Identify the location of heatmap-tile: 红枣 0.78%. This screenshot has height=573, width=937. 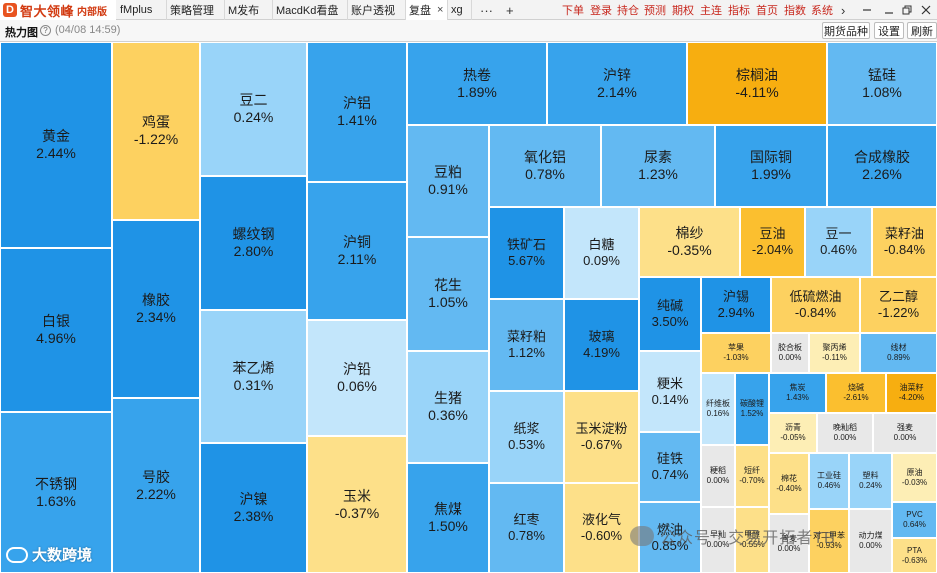
(526, 528).